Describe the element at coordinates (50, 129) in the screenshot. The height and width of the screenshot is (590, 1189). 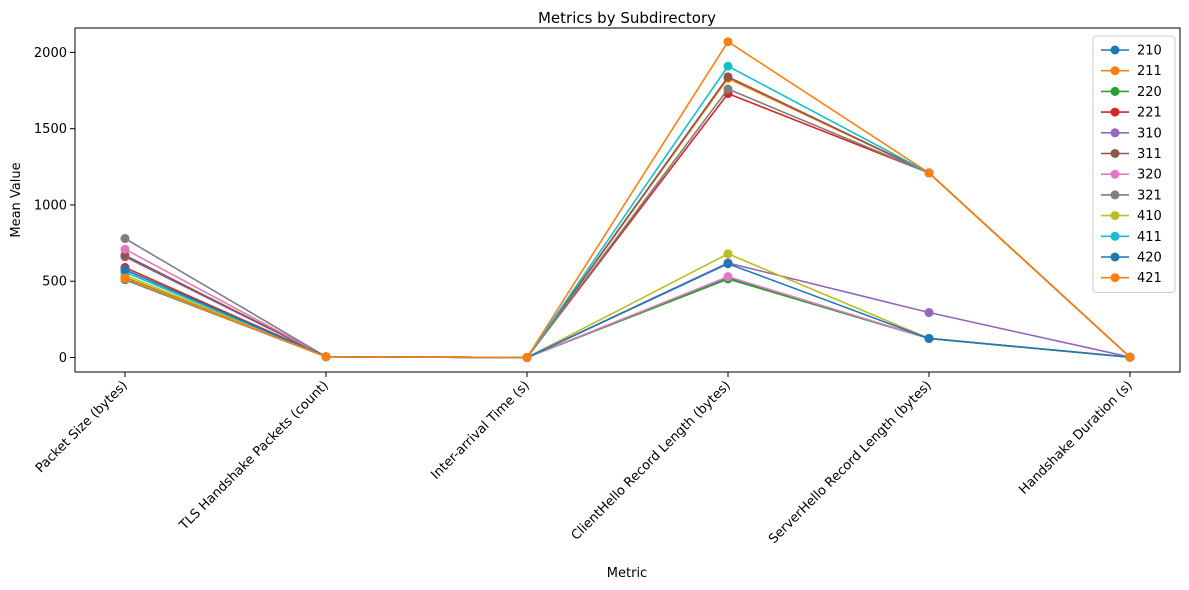
I see `y-tick-label: 1500` at that location.